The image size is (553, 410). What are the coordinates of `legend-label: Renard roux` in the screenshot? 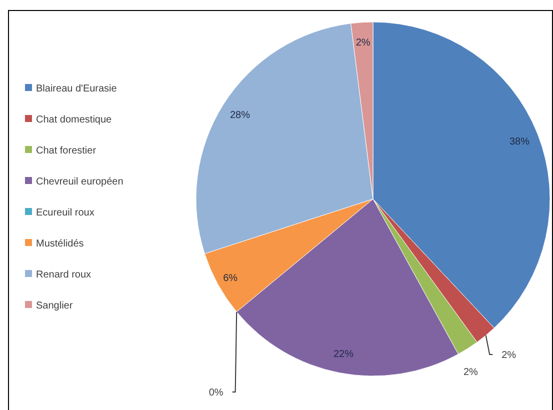 It's located at (64, 275).